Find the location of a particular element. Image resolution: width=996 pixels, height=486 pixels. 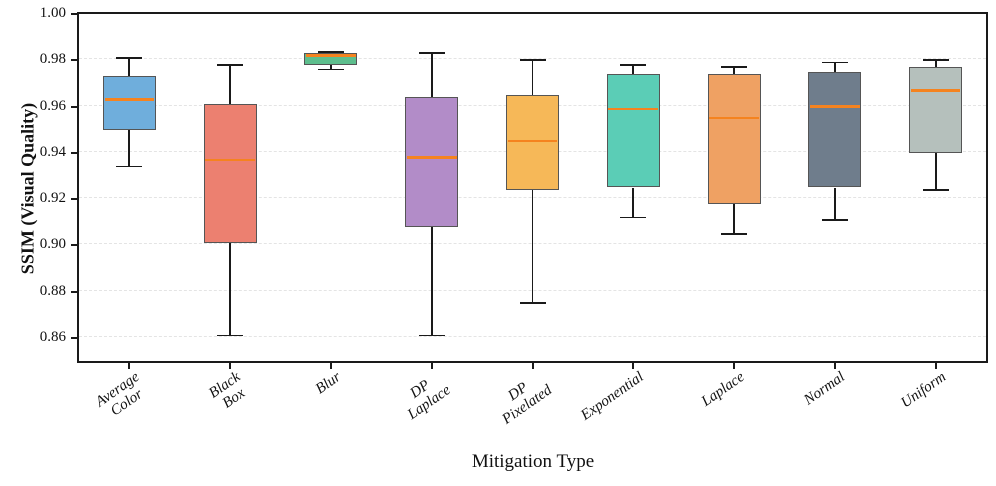

y-tick-label: 1.00 is located at coordinates (52, 13).